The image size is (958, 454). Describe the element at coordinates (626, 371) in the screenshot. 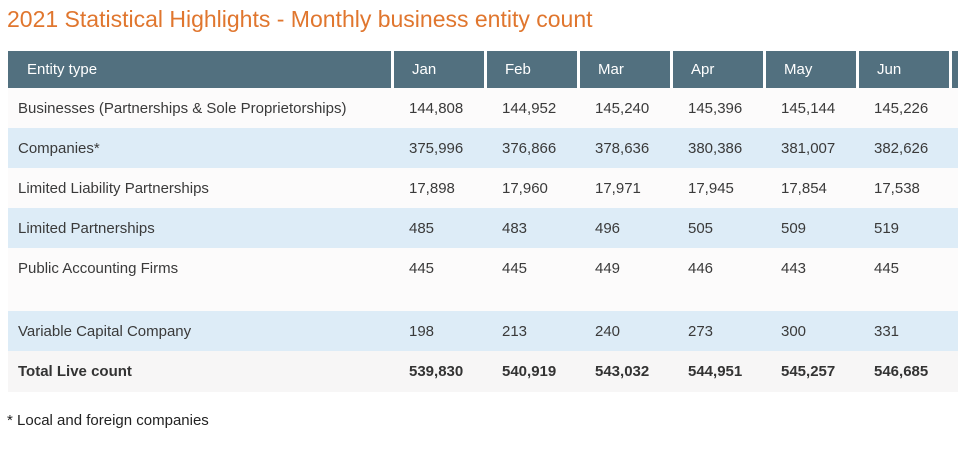

I see `total-count-cell: 543,032` at that location.